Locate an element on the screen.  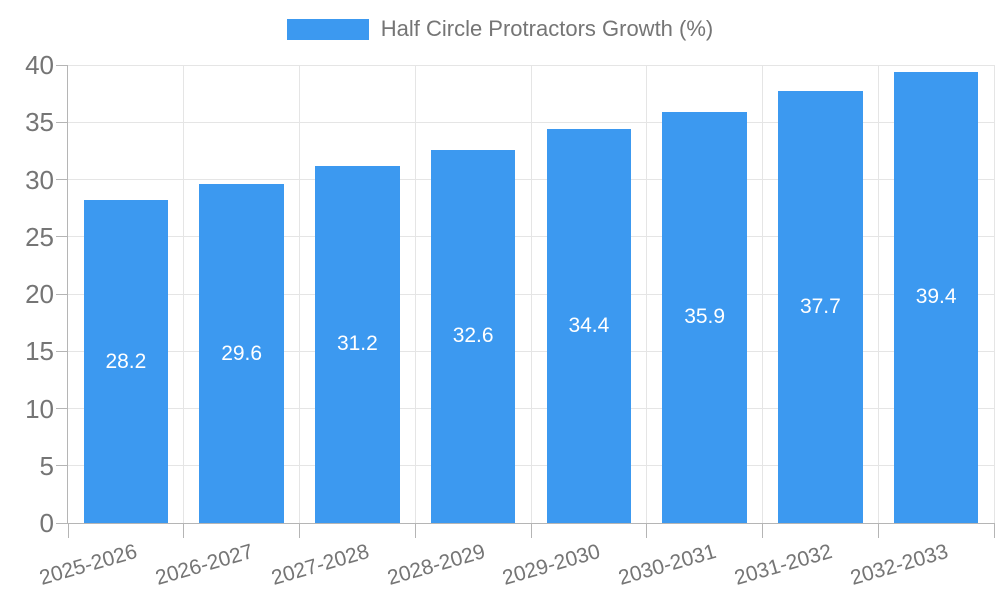
y-tick-label: 15 is located at coordinates (39, 351).